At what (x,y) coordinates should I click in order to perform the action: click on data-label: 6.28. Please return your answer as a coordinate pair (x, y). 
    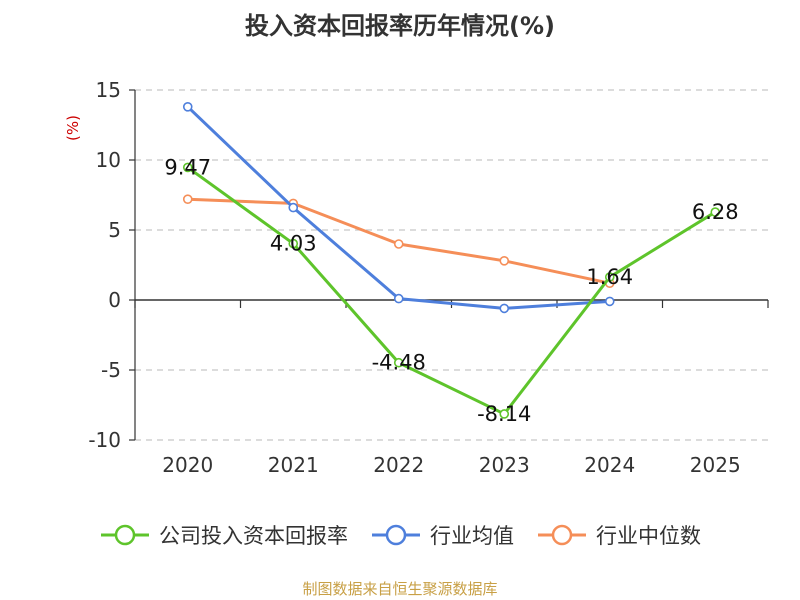
    Looking at the image, I should click on (715, 212).